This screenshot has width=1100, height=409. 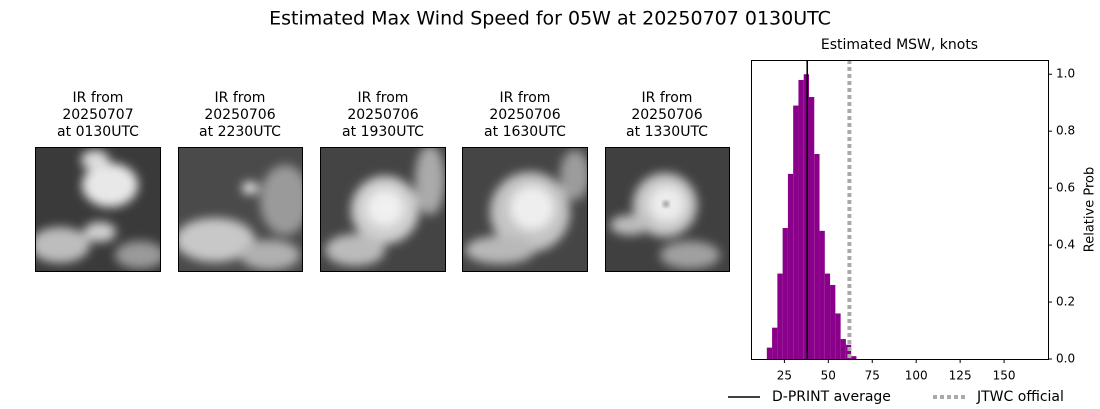 I want to click on x-tick-label: 150, so click(x=1004, y=376).